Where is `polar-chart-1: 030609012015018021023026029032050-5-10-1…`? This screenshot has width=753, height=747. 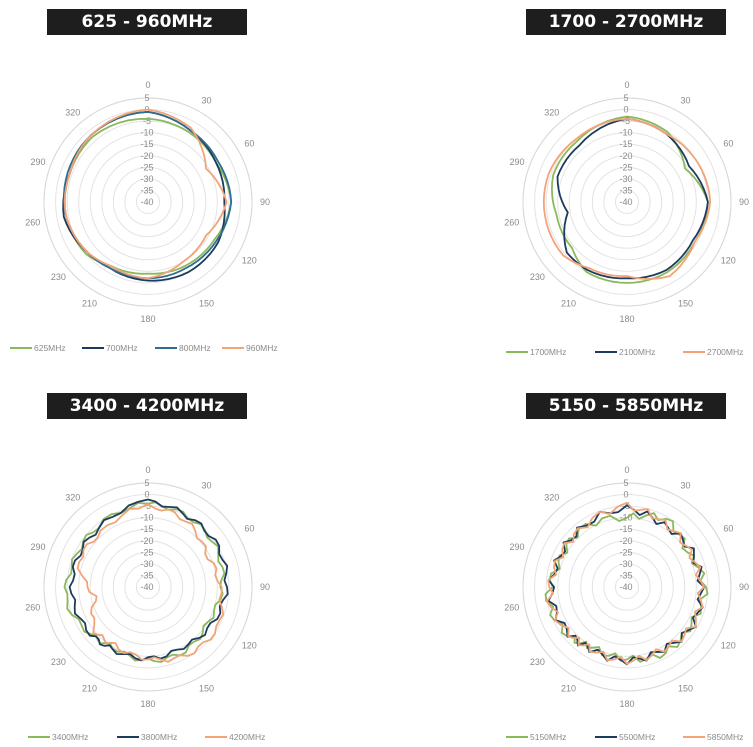 polar-chart-1: 030609012015018021023026029032050-5-10-1… is located at coordinates (144, 216).